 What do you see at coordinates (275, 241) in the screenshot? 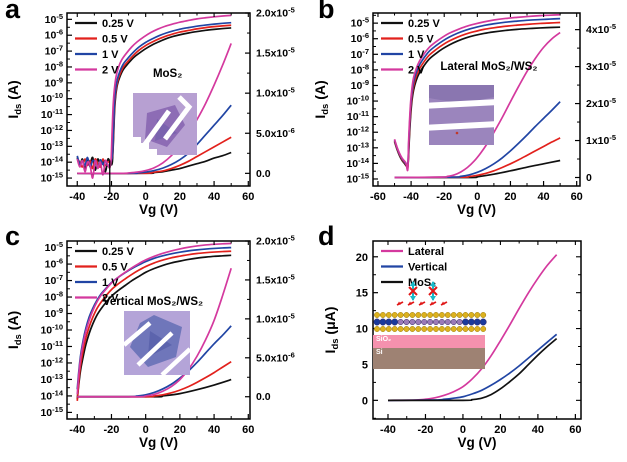
I see `svg-text: 2.0x10⁻⁵` at bounding box center [275, 241].